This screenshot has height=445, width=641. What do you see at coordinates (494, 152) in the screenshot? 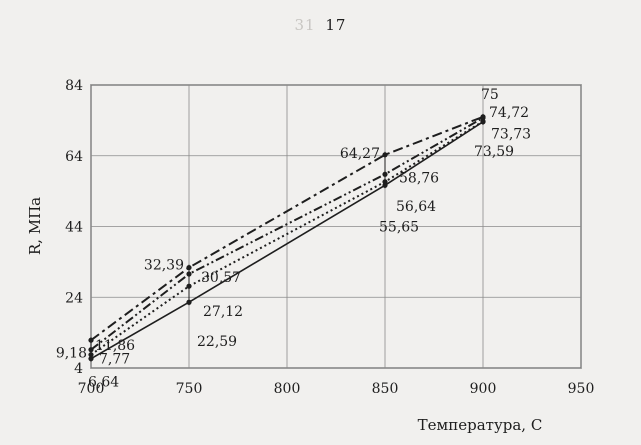
I see `data-label: 73,59` at bounding box center [494, 152].